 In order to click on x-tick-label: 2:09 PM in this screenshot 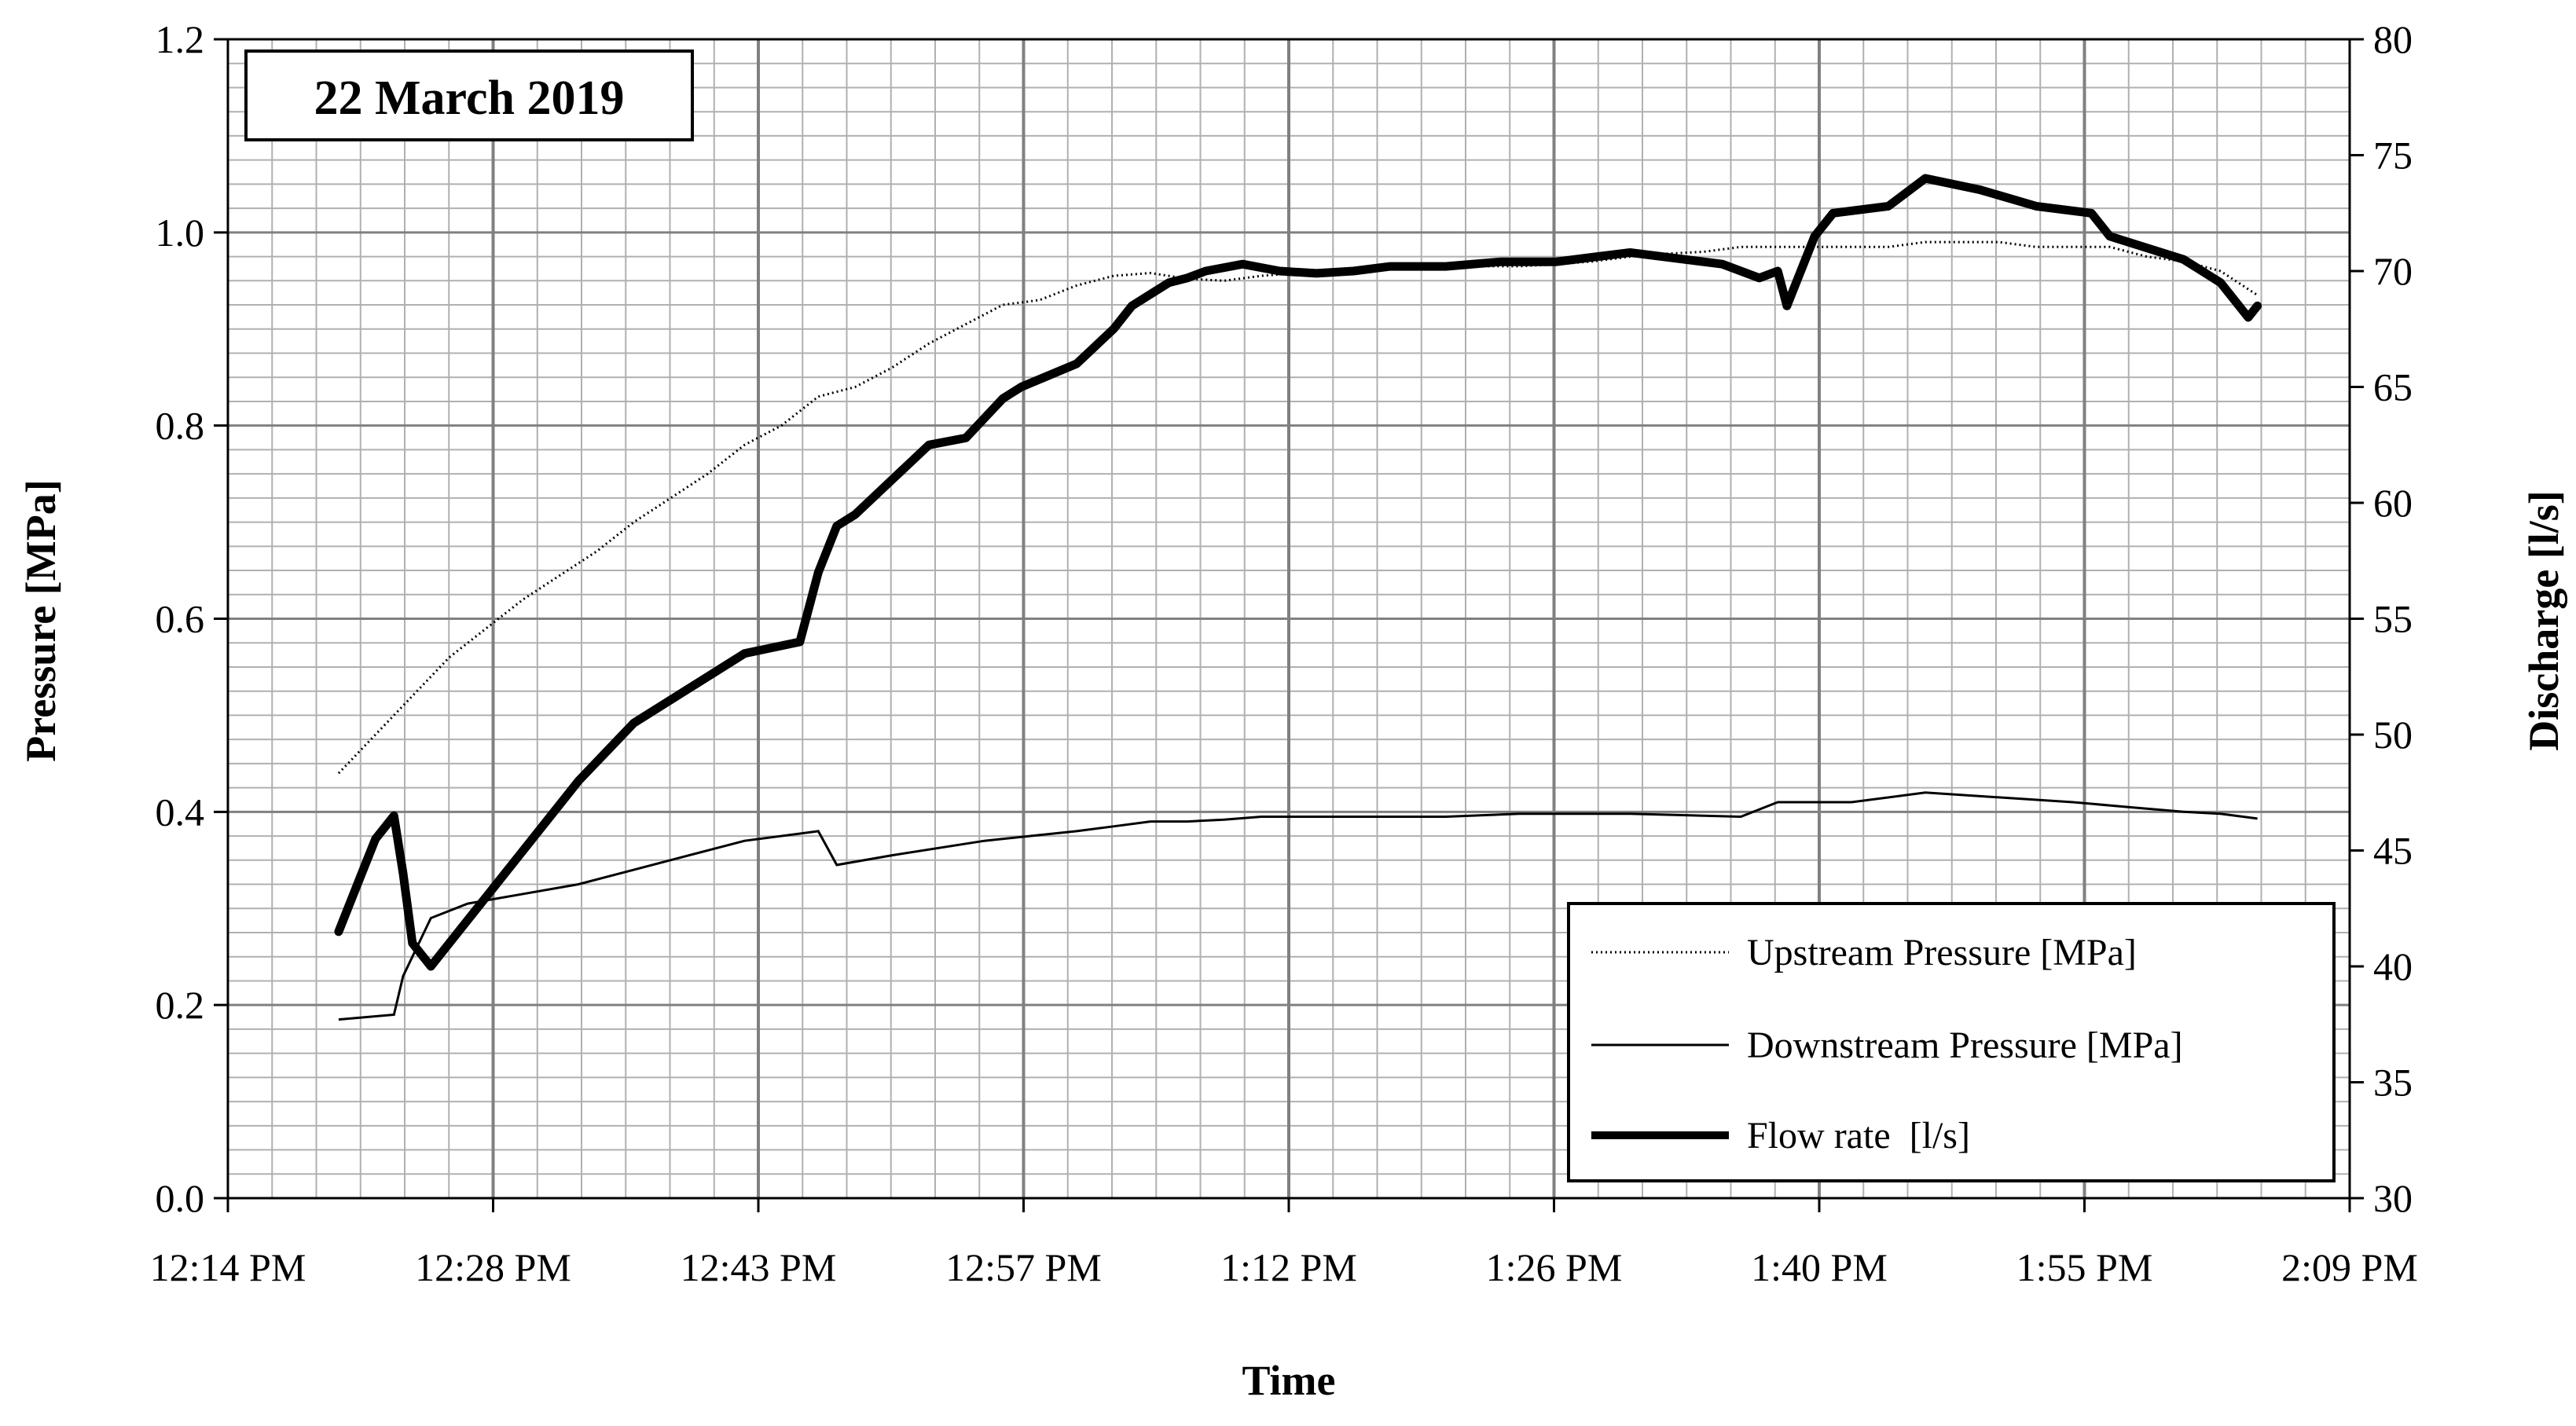, I will do `click(2349, 1267)`.